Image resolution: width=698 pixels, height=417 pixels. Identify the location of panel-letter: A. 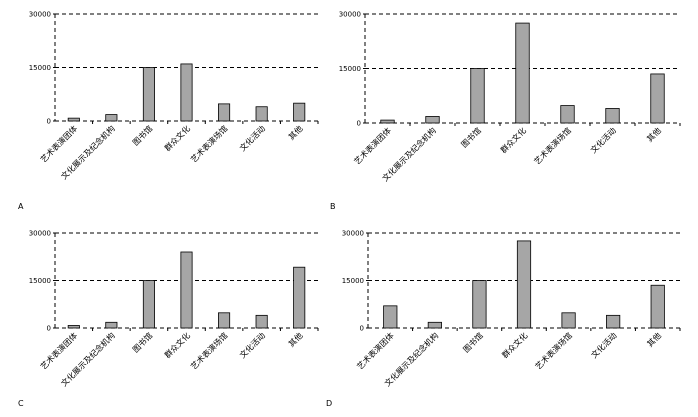
(21, 206).